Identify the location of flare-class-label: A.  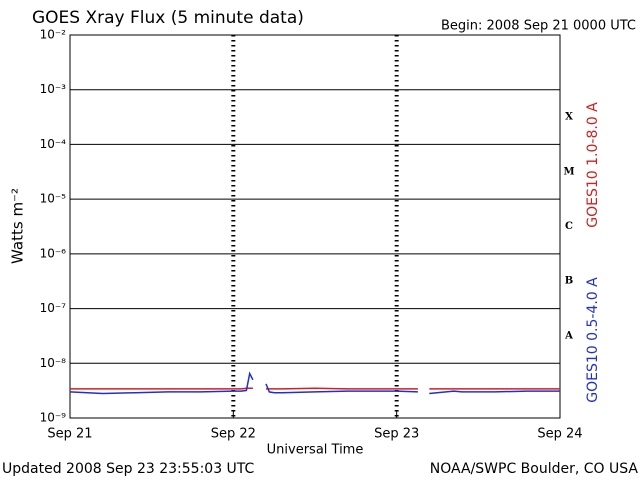
(568, 335).